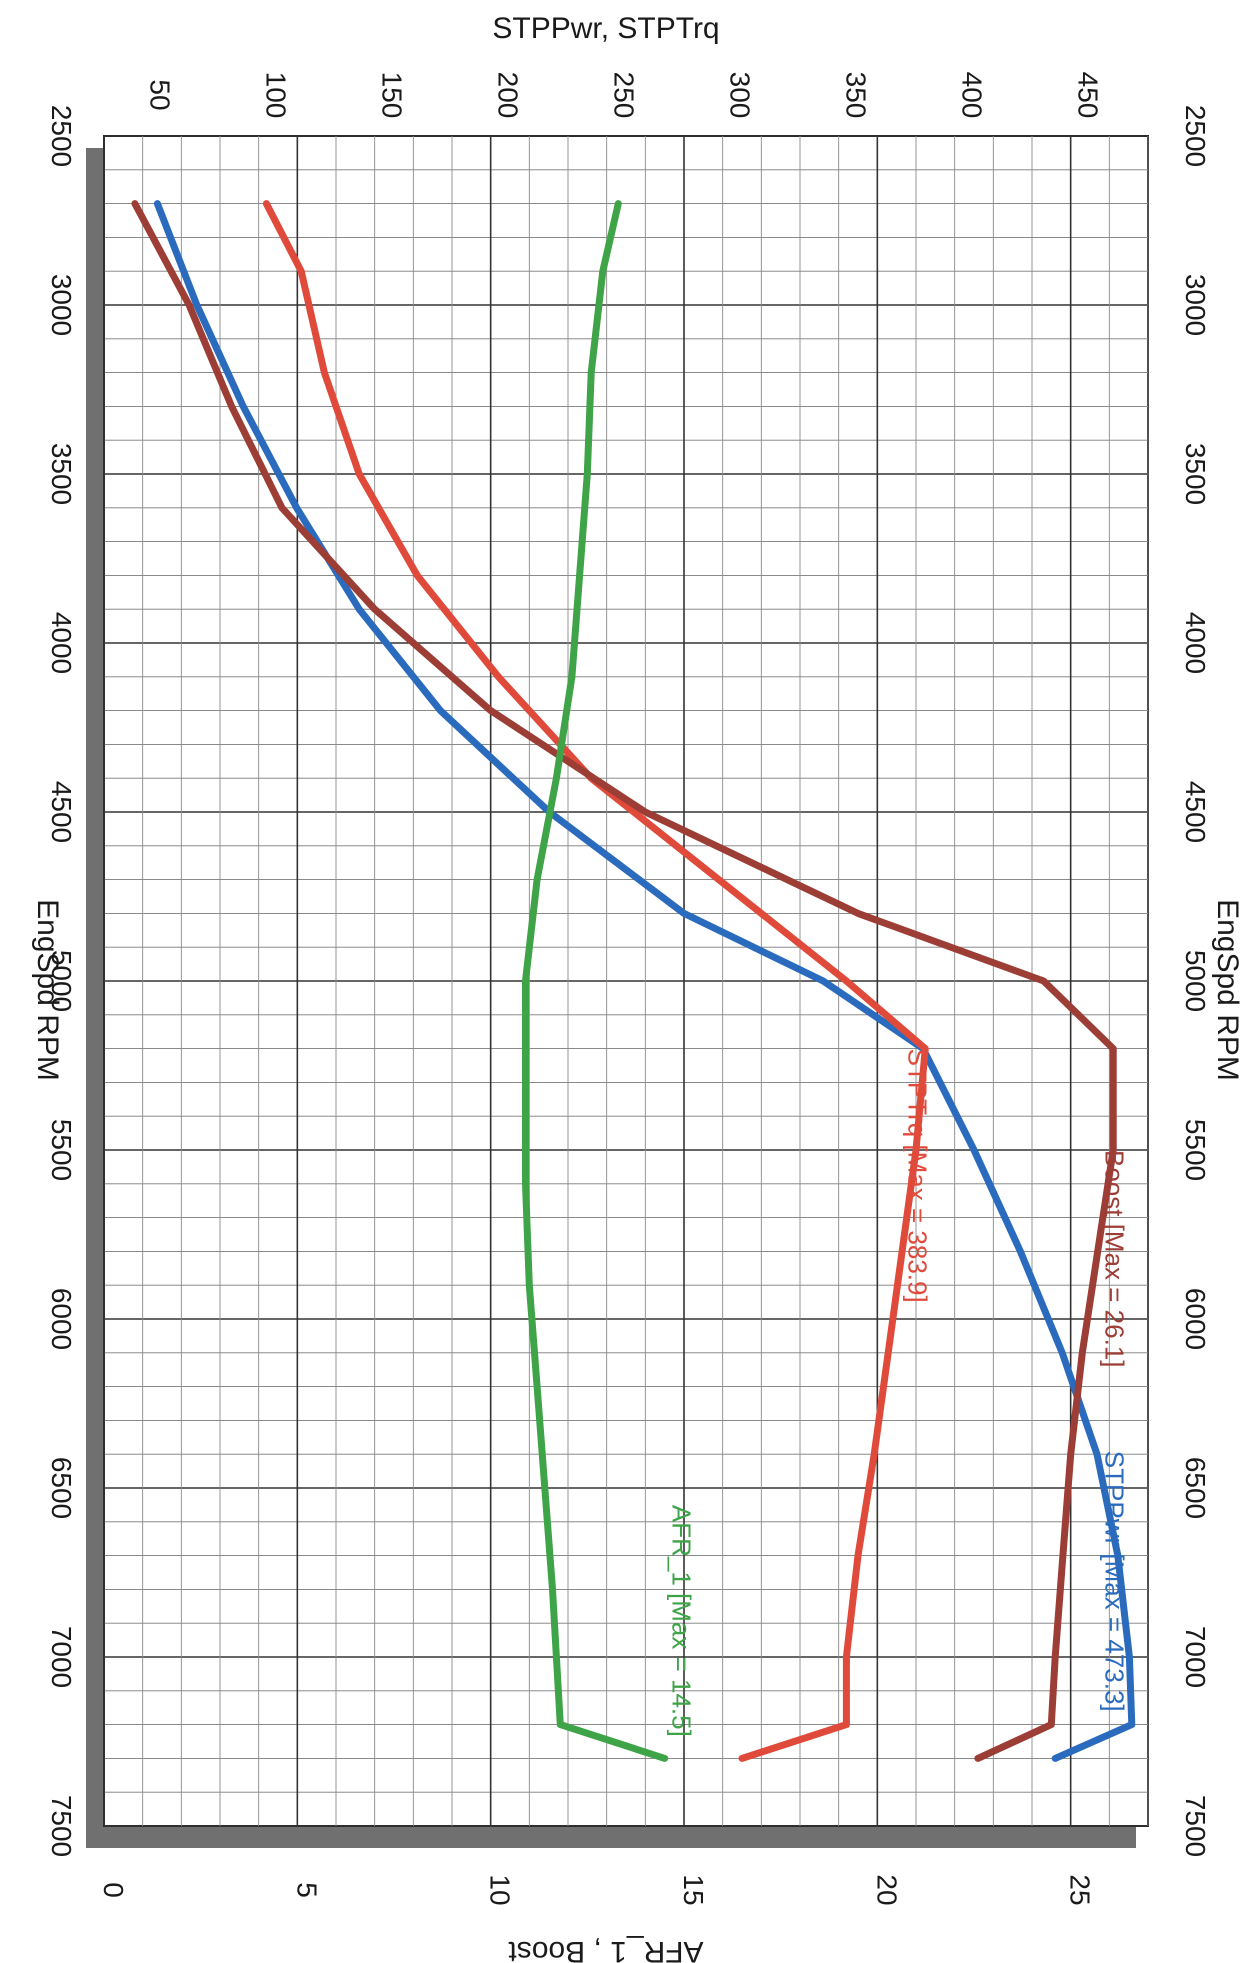 The height and width of the screenshot is (1963, 1241). What do you see at coordinates (61, 1488) in the screenshot?
I see `rpm-tick-label-left: 6500` at bounding box center [61, 1488].